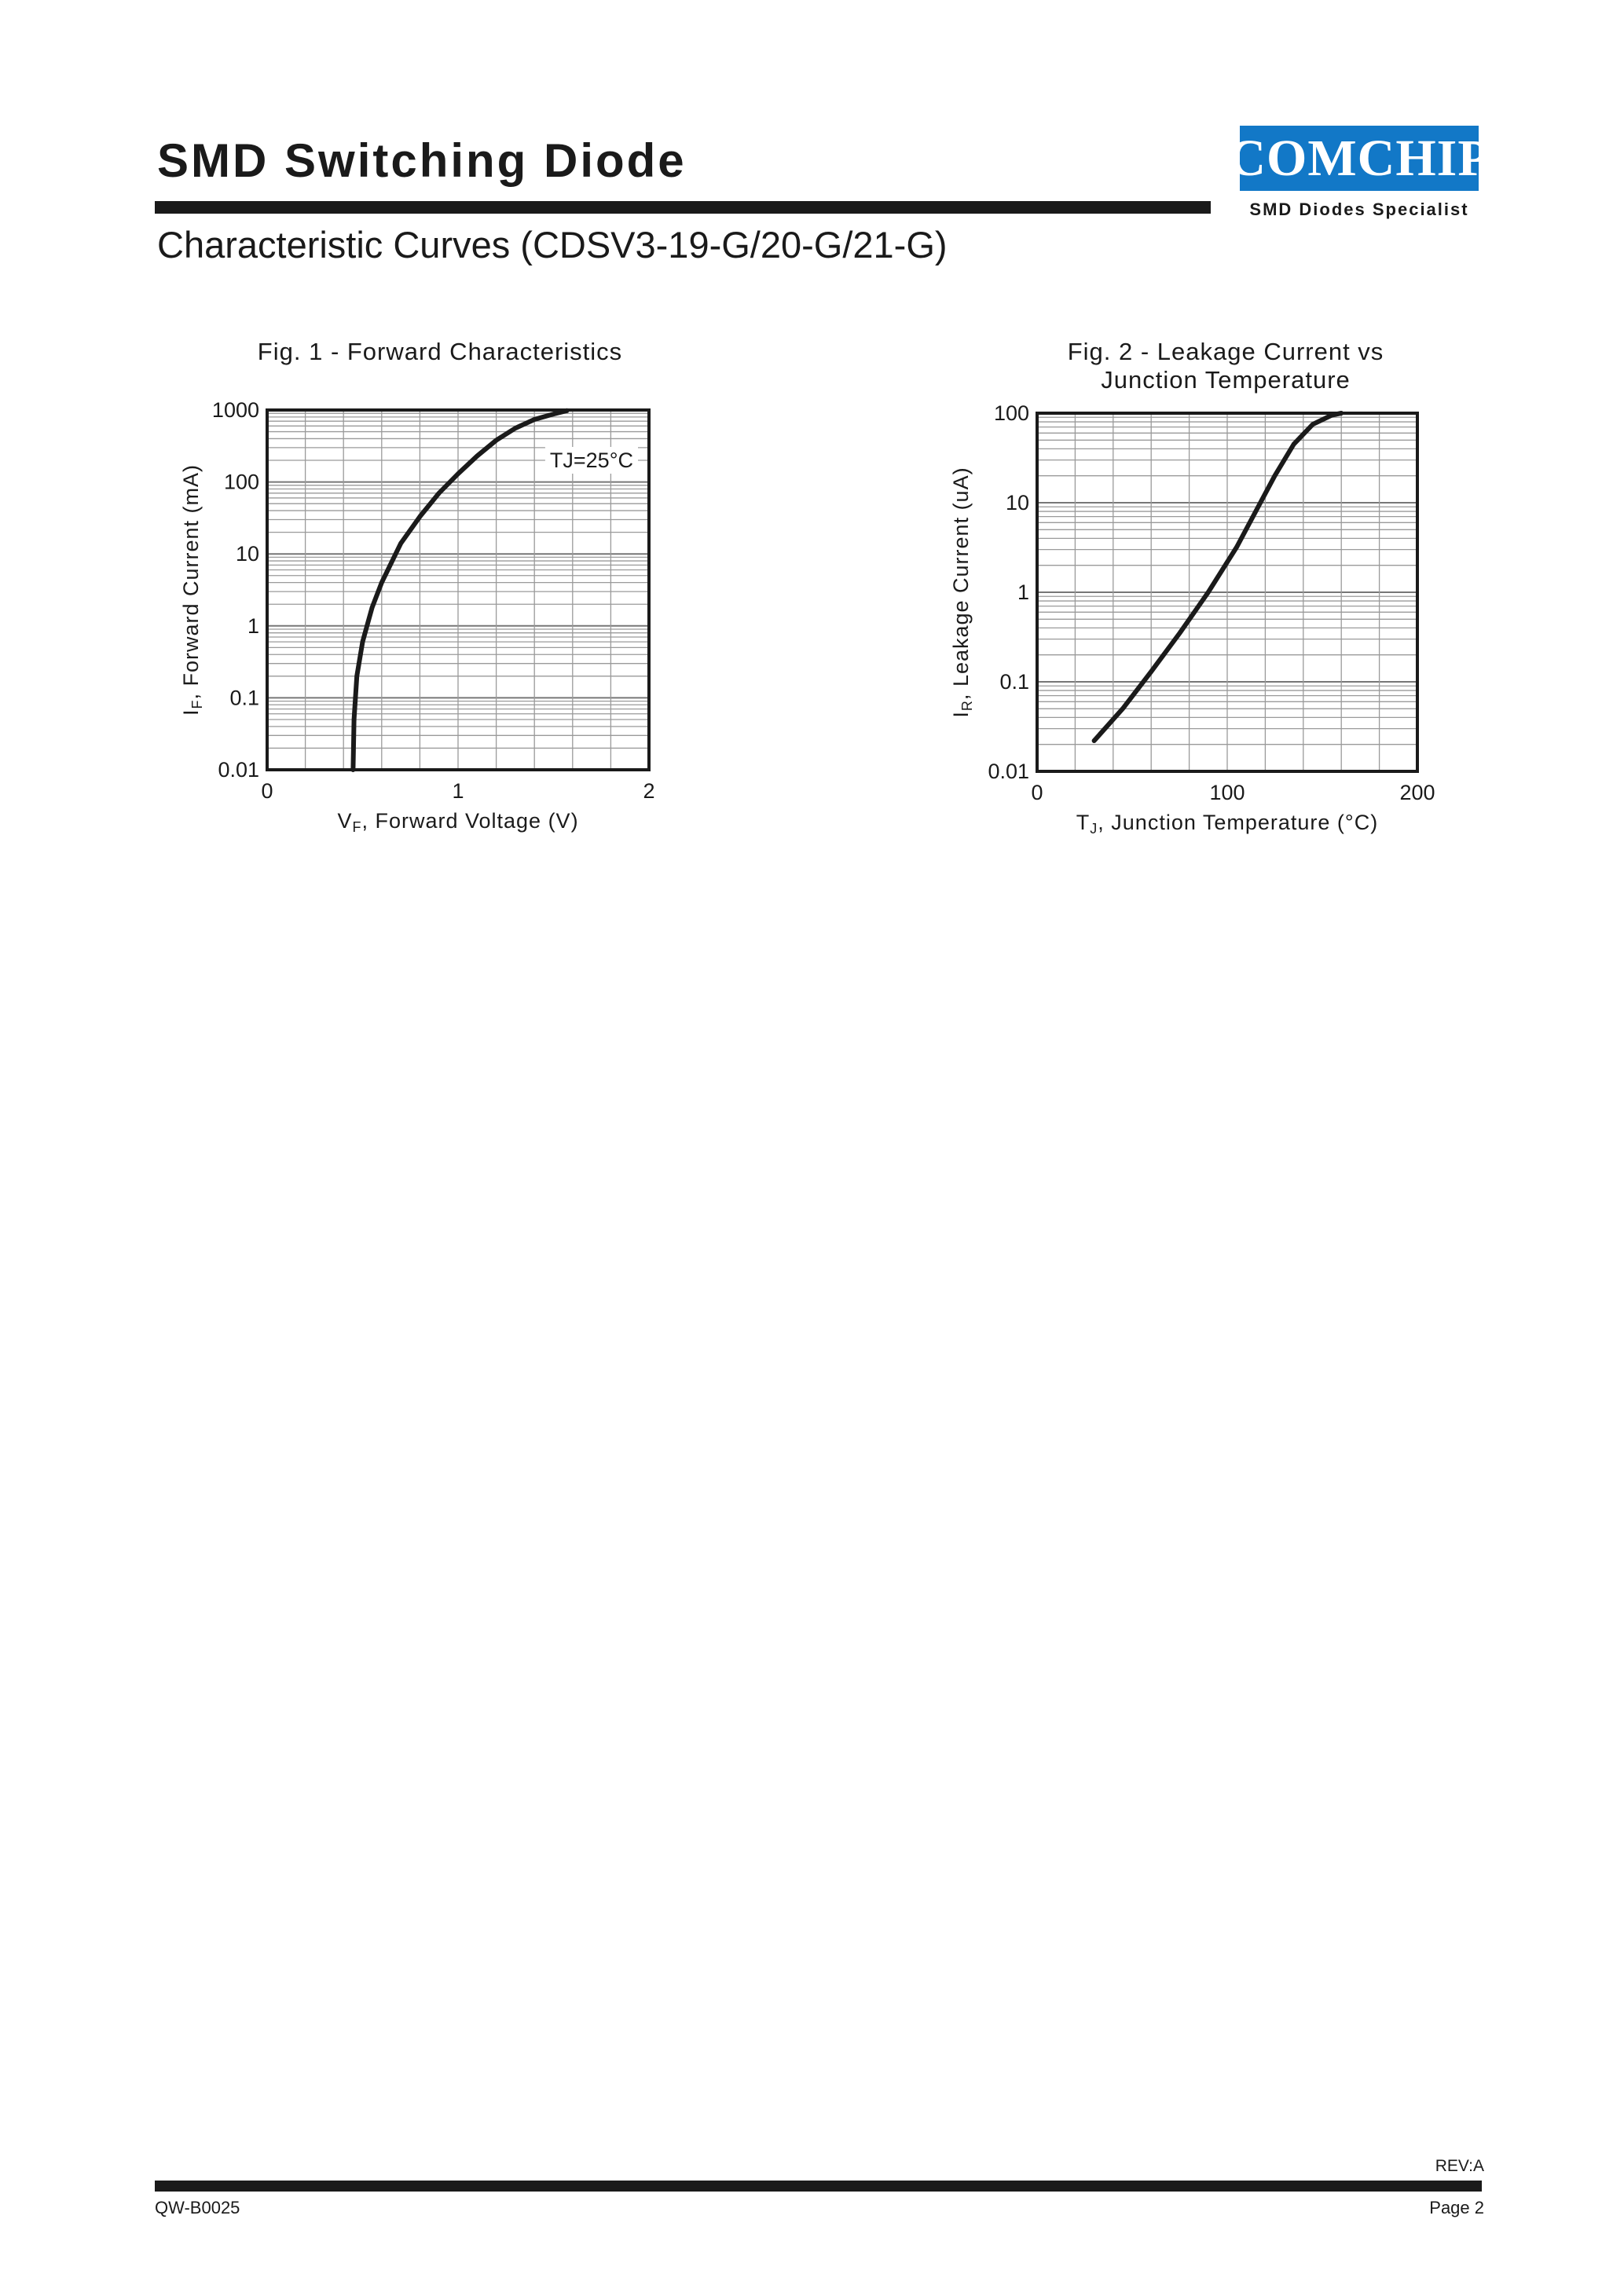 This screenshot has height=2296, width=1624. Describe the element at coordinates (1012, 413) in the screenshot. I see `fig2-ytick-label: 100` at that location.